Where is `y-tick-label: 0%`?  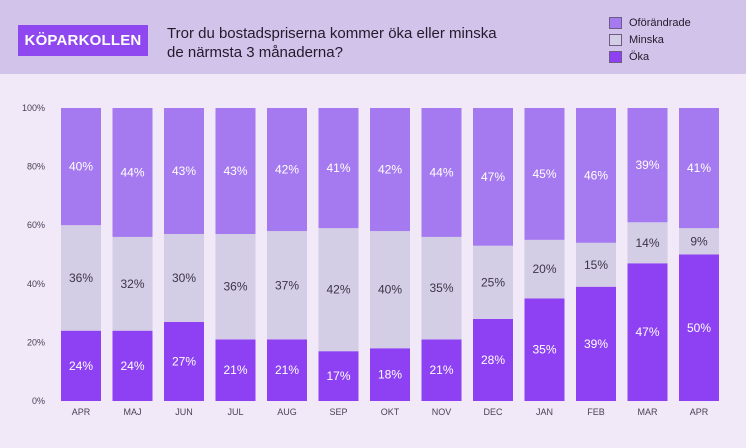 y-tick-label: 0% is located at coordinates (38, 401).